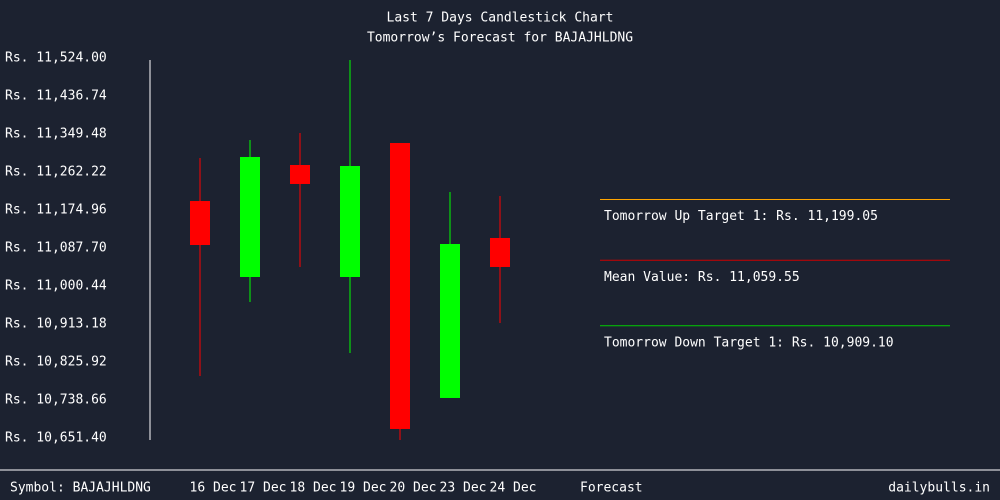 Image resolution: width=1000 pixels, height=500 pixels. Describe the element at coordinates (56, 438) in the screenshot. I see `y-tick-label: Rs. 10,651.40` at that location.